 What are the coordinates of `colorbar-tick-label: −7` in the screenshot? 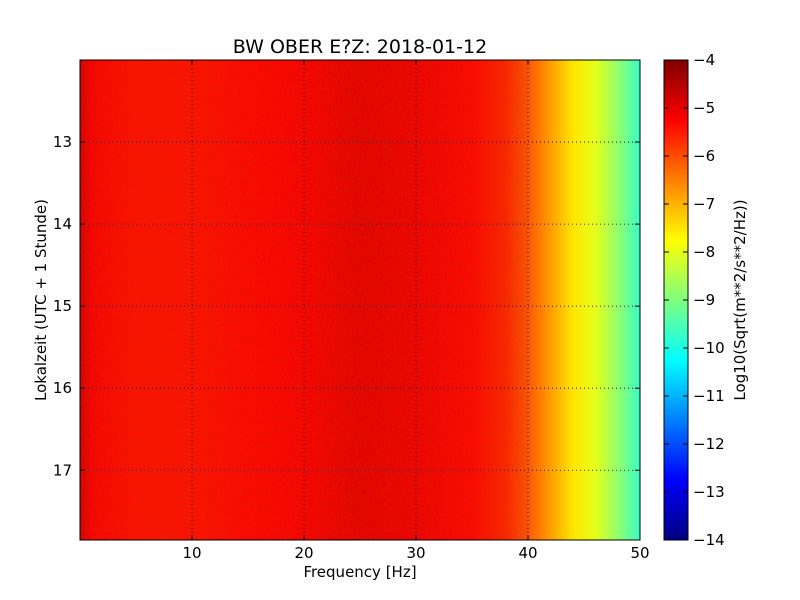 It's located at (704, 204).